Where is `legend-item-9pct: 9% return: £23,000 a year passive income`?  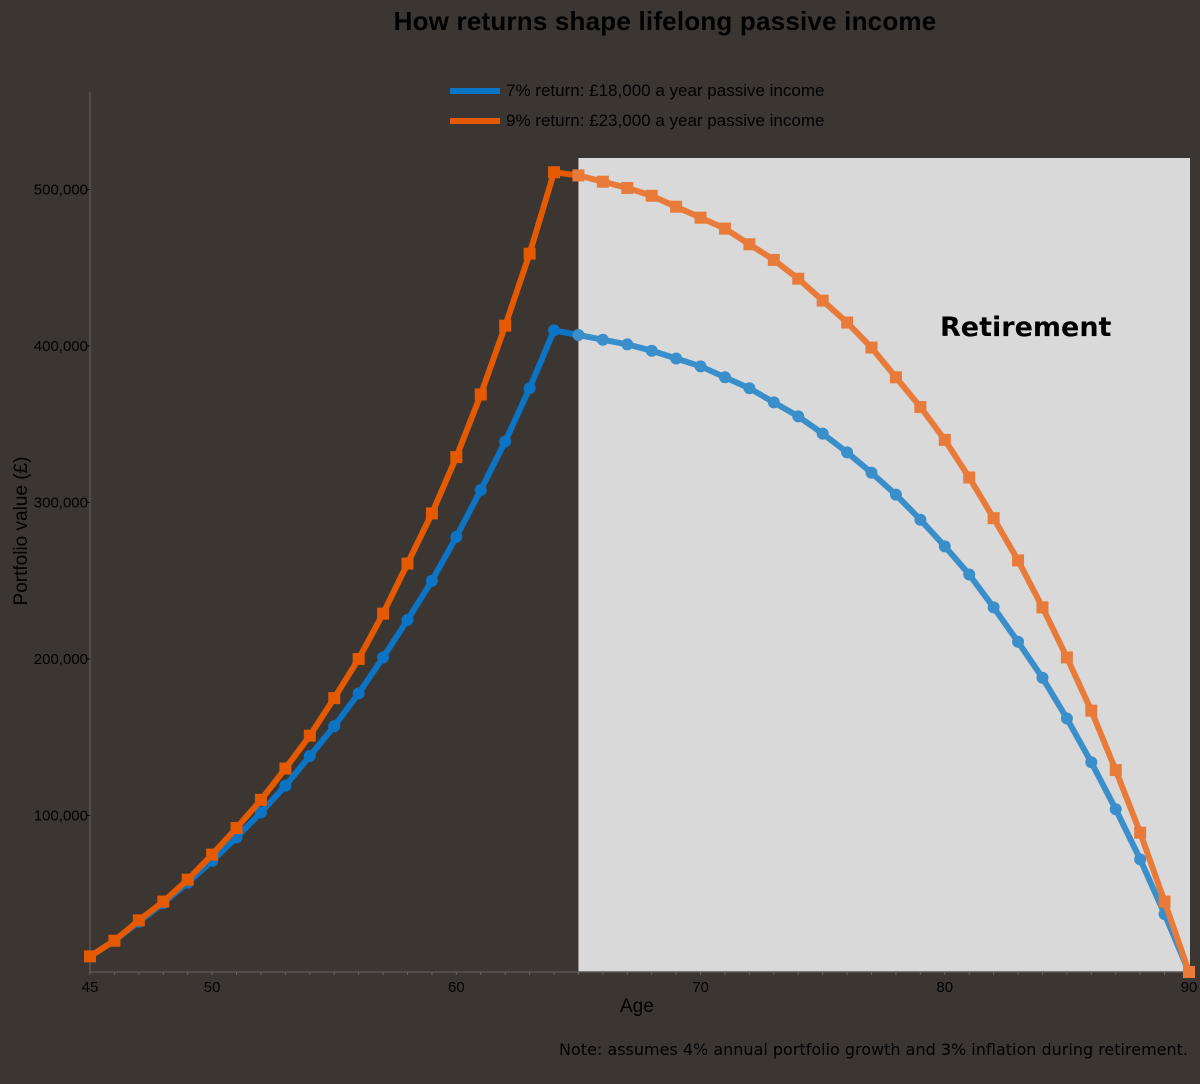 legend-item-9pct: 9% return: £23,000 a year passive income is located at coordinates (637, 121).